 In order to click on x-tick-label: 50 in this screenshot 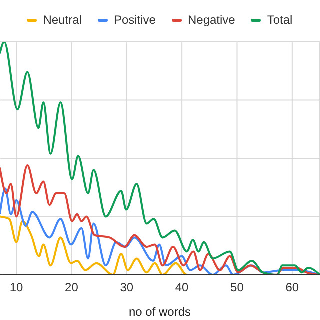, I will do `click(237, 287)`.